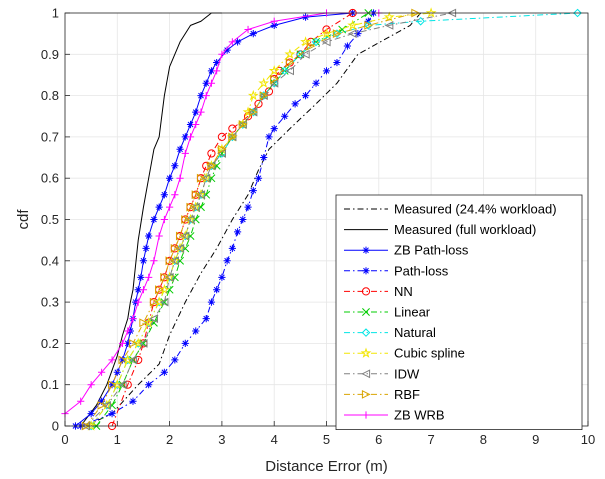 The height and width of the screenshot is (479, 605). Describe the element at coordinates (387, 312) in the screenshot. I see `legend-item: Linear` at that location.